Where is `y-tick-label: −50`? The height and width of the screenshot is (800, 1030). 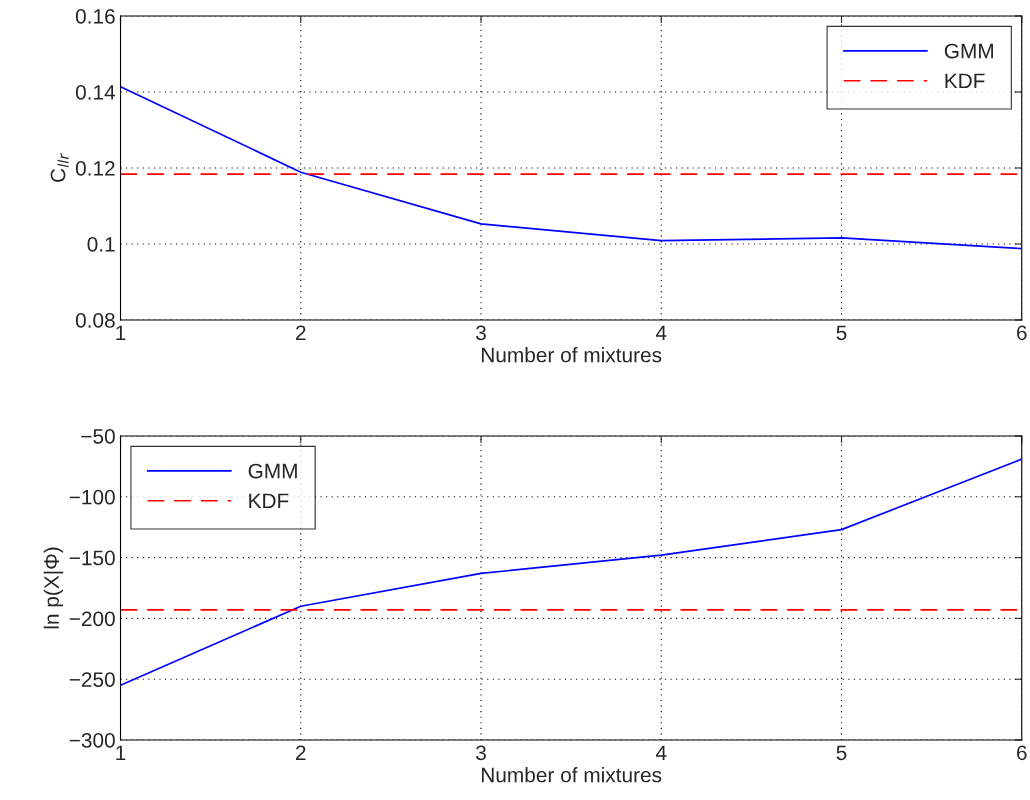
y-tick-label: −50 is located at coordinates (98, 436).